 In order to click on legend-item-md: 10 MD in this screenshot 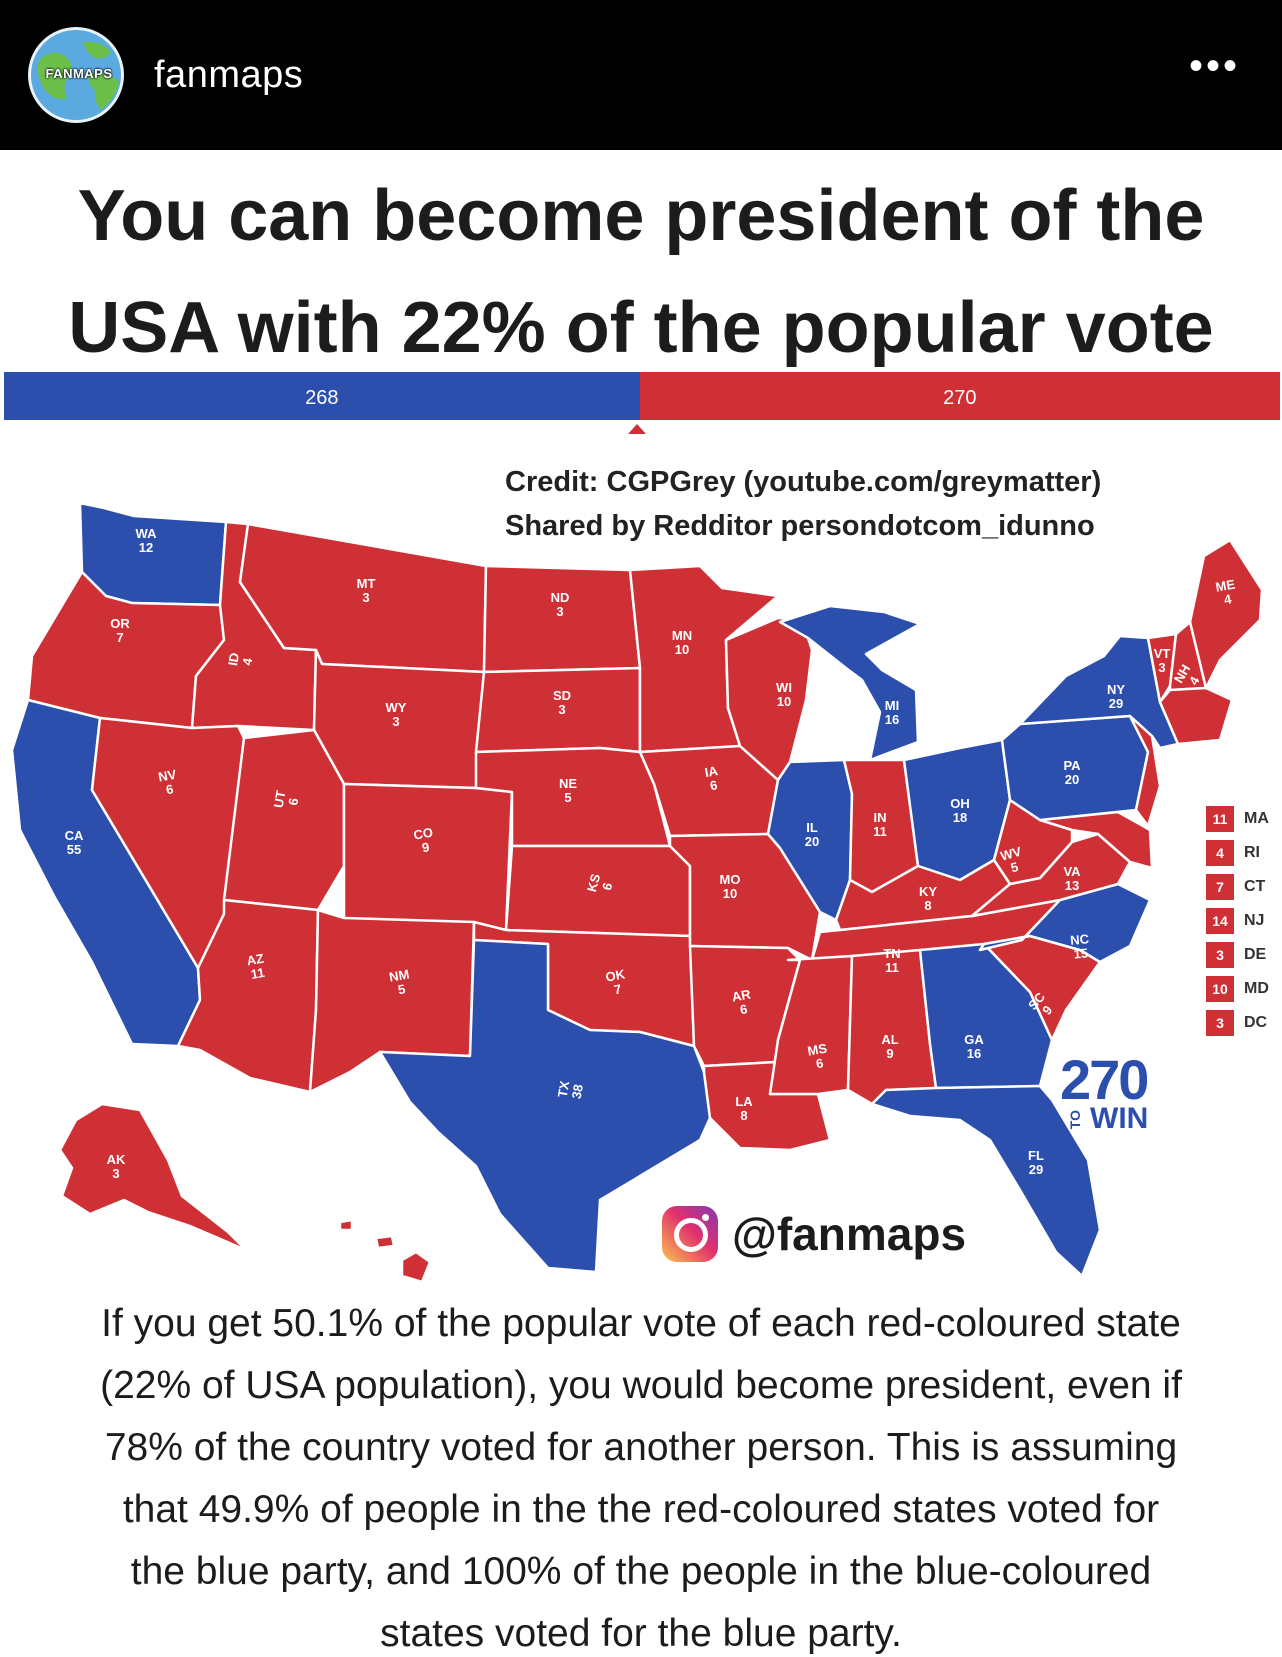, I will do `click(1241, 989)`.